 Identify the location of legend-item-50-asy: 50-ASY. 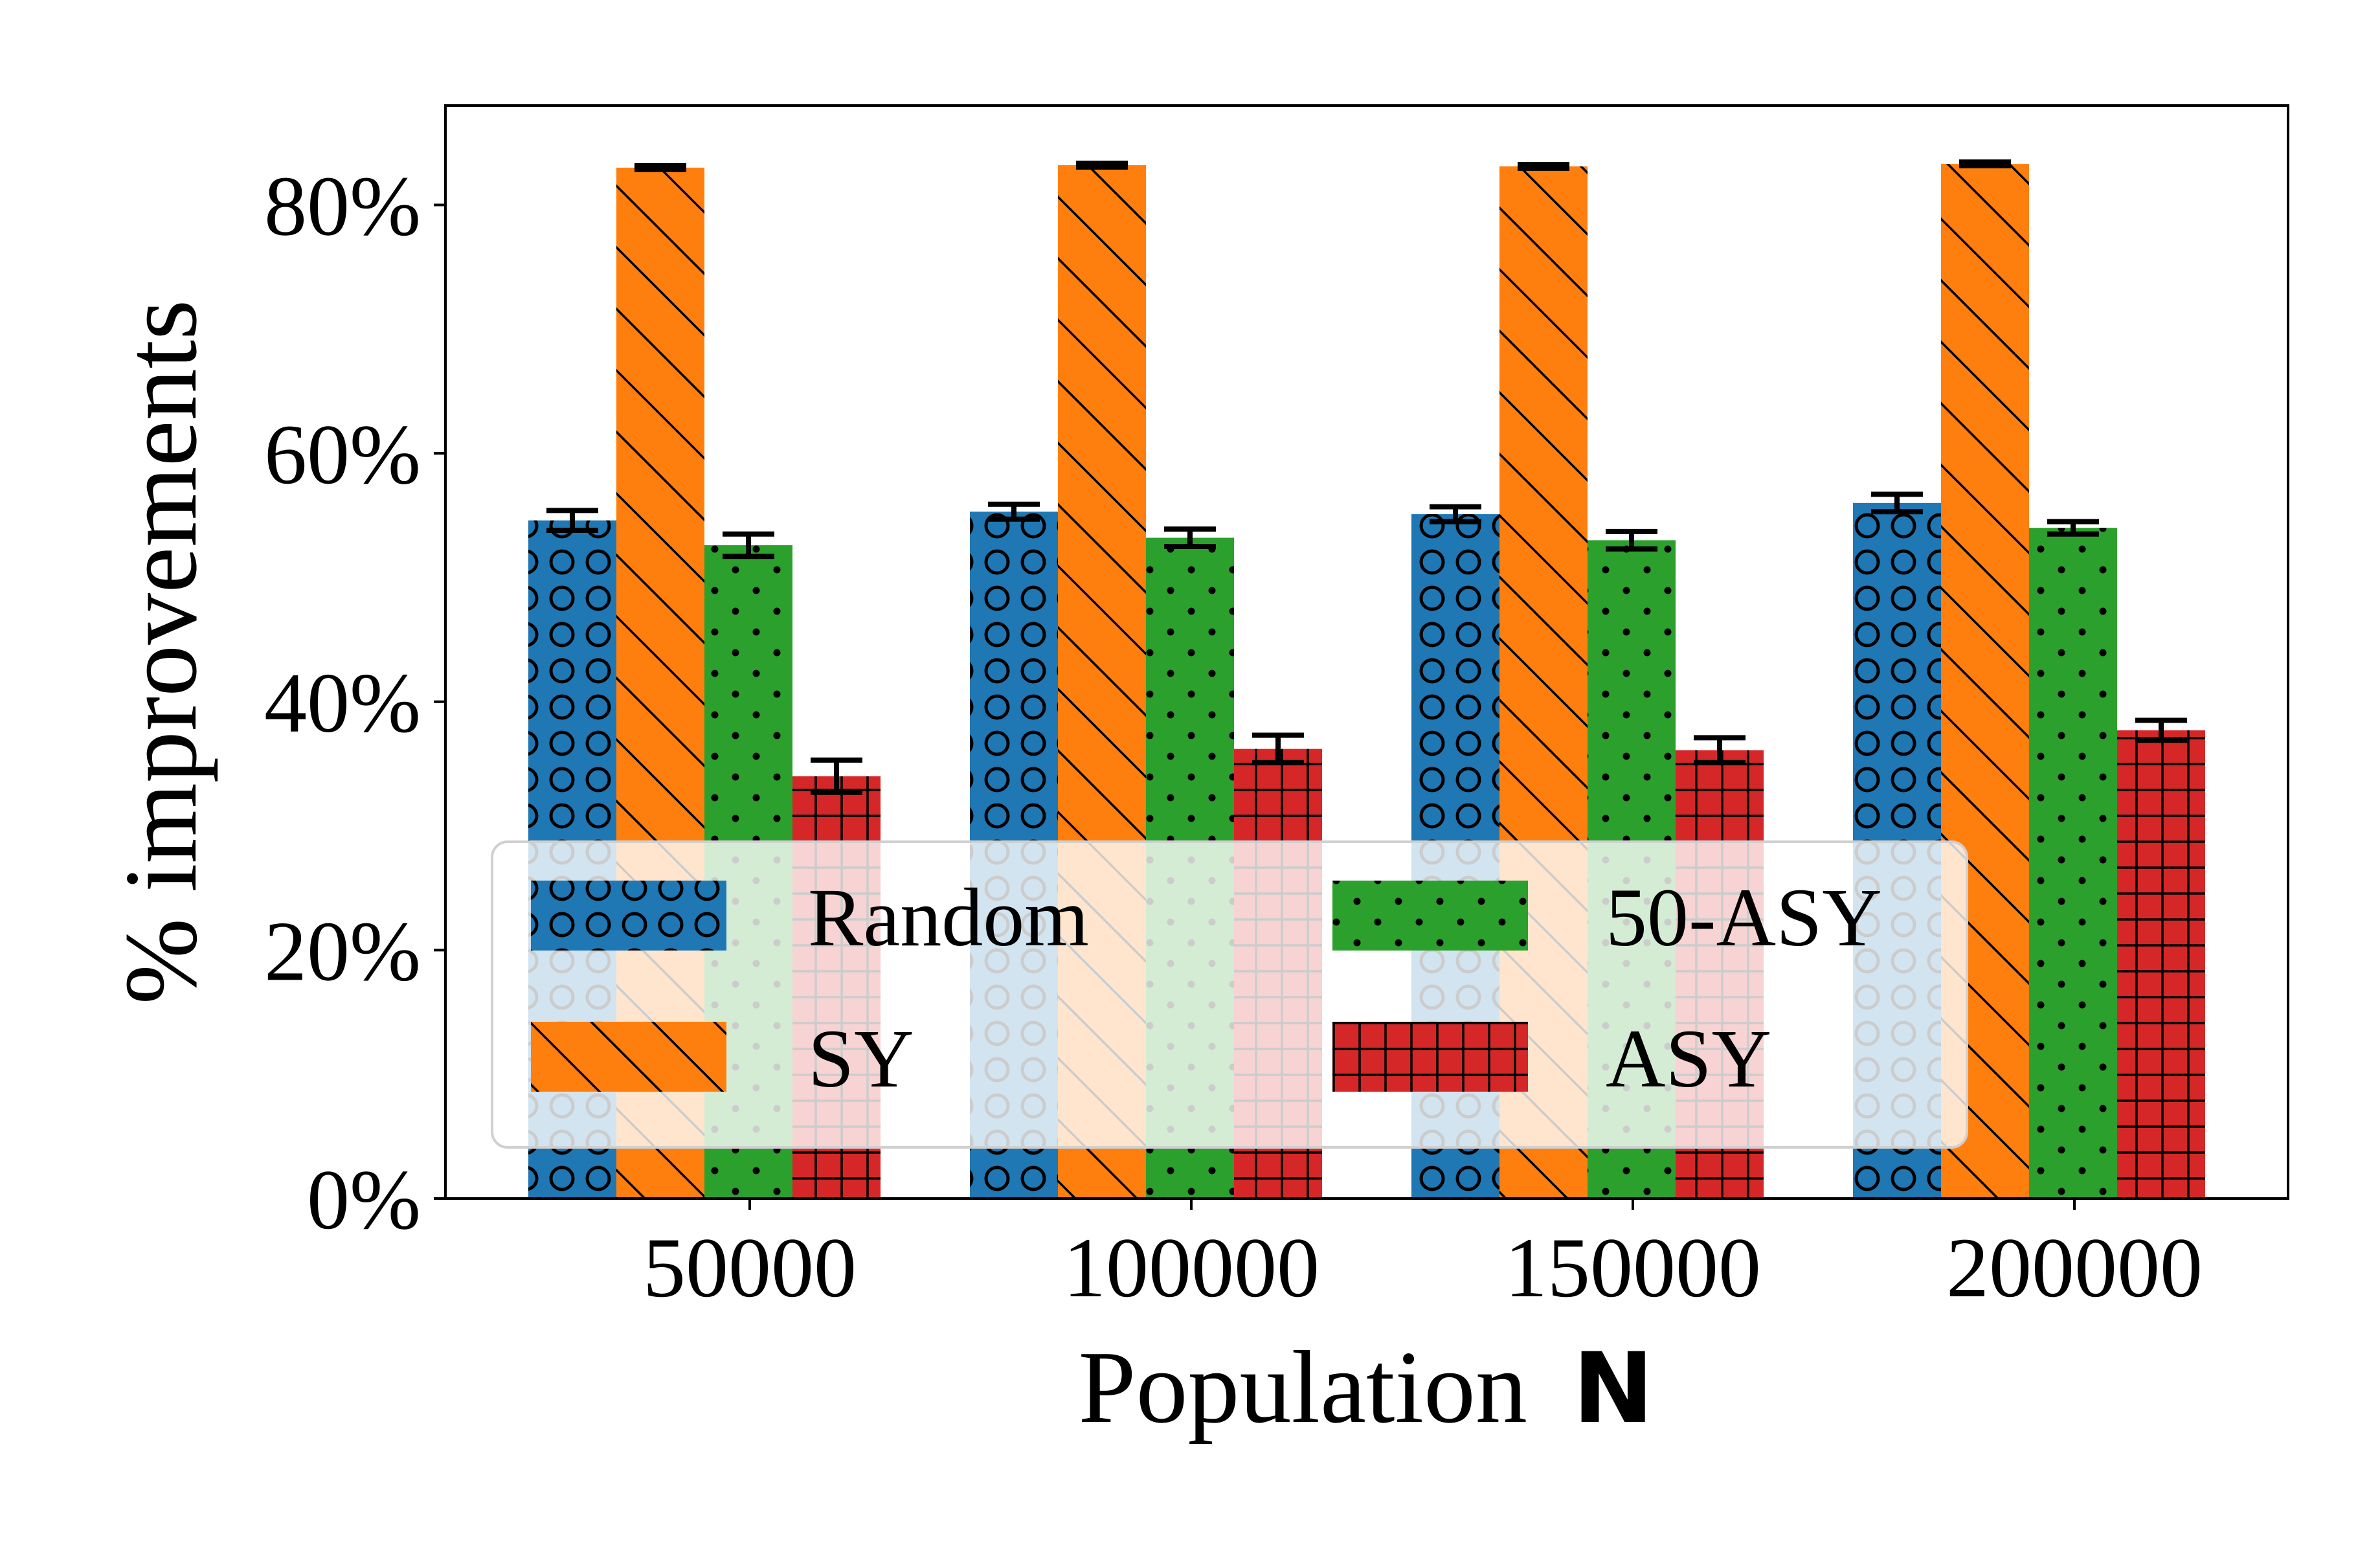
(1607, 917).